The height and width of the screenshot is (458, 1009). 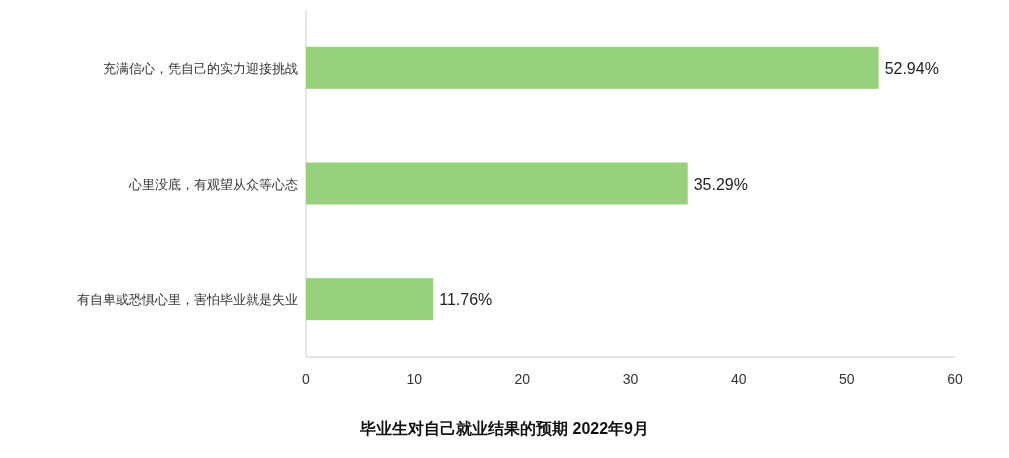 What do you see at coordinates (200, 68) in the screenshot?
I see `y-tick-label: 充满信心，凭自己的实力迎接挑战` at bounding box center [200, 68].